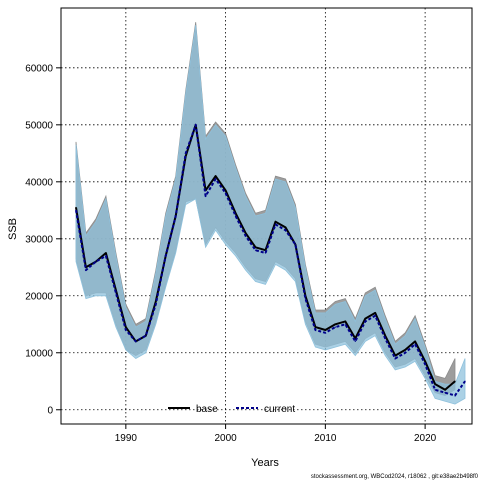 Image resolution: width=480 pixels, height=480 pixels. Describe the element at coordinates (231, 409) in the screenshot. I see `legend: base current` at that location.